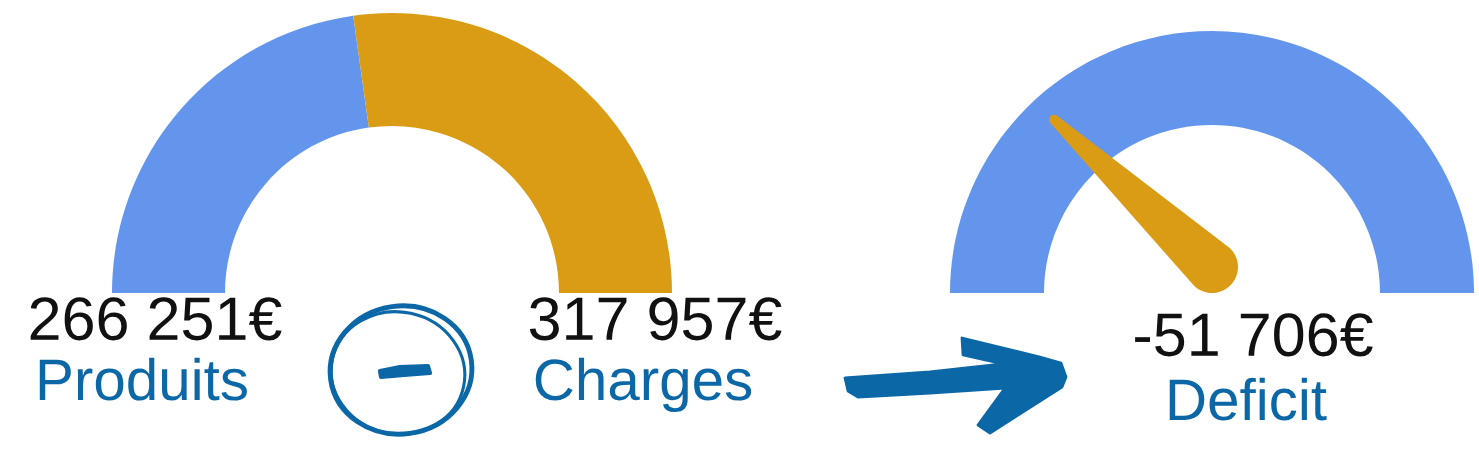 This screenshot has height=450, width=1479. I want to click on data-label: 266 251€, so click(156, 319).